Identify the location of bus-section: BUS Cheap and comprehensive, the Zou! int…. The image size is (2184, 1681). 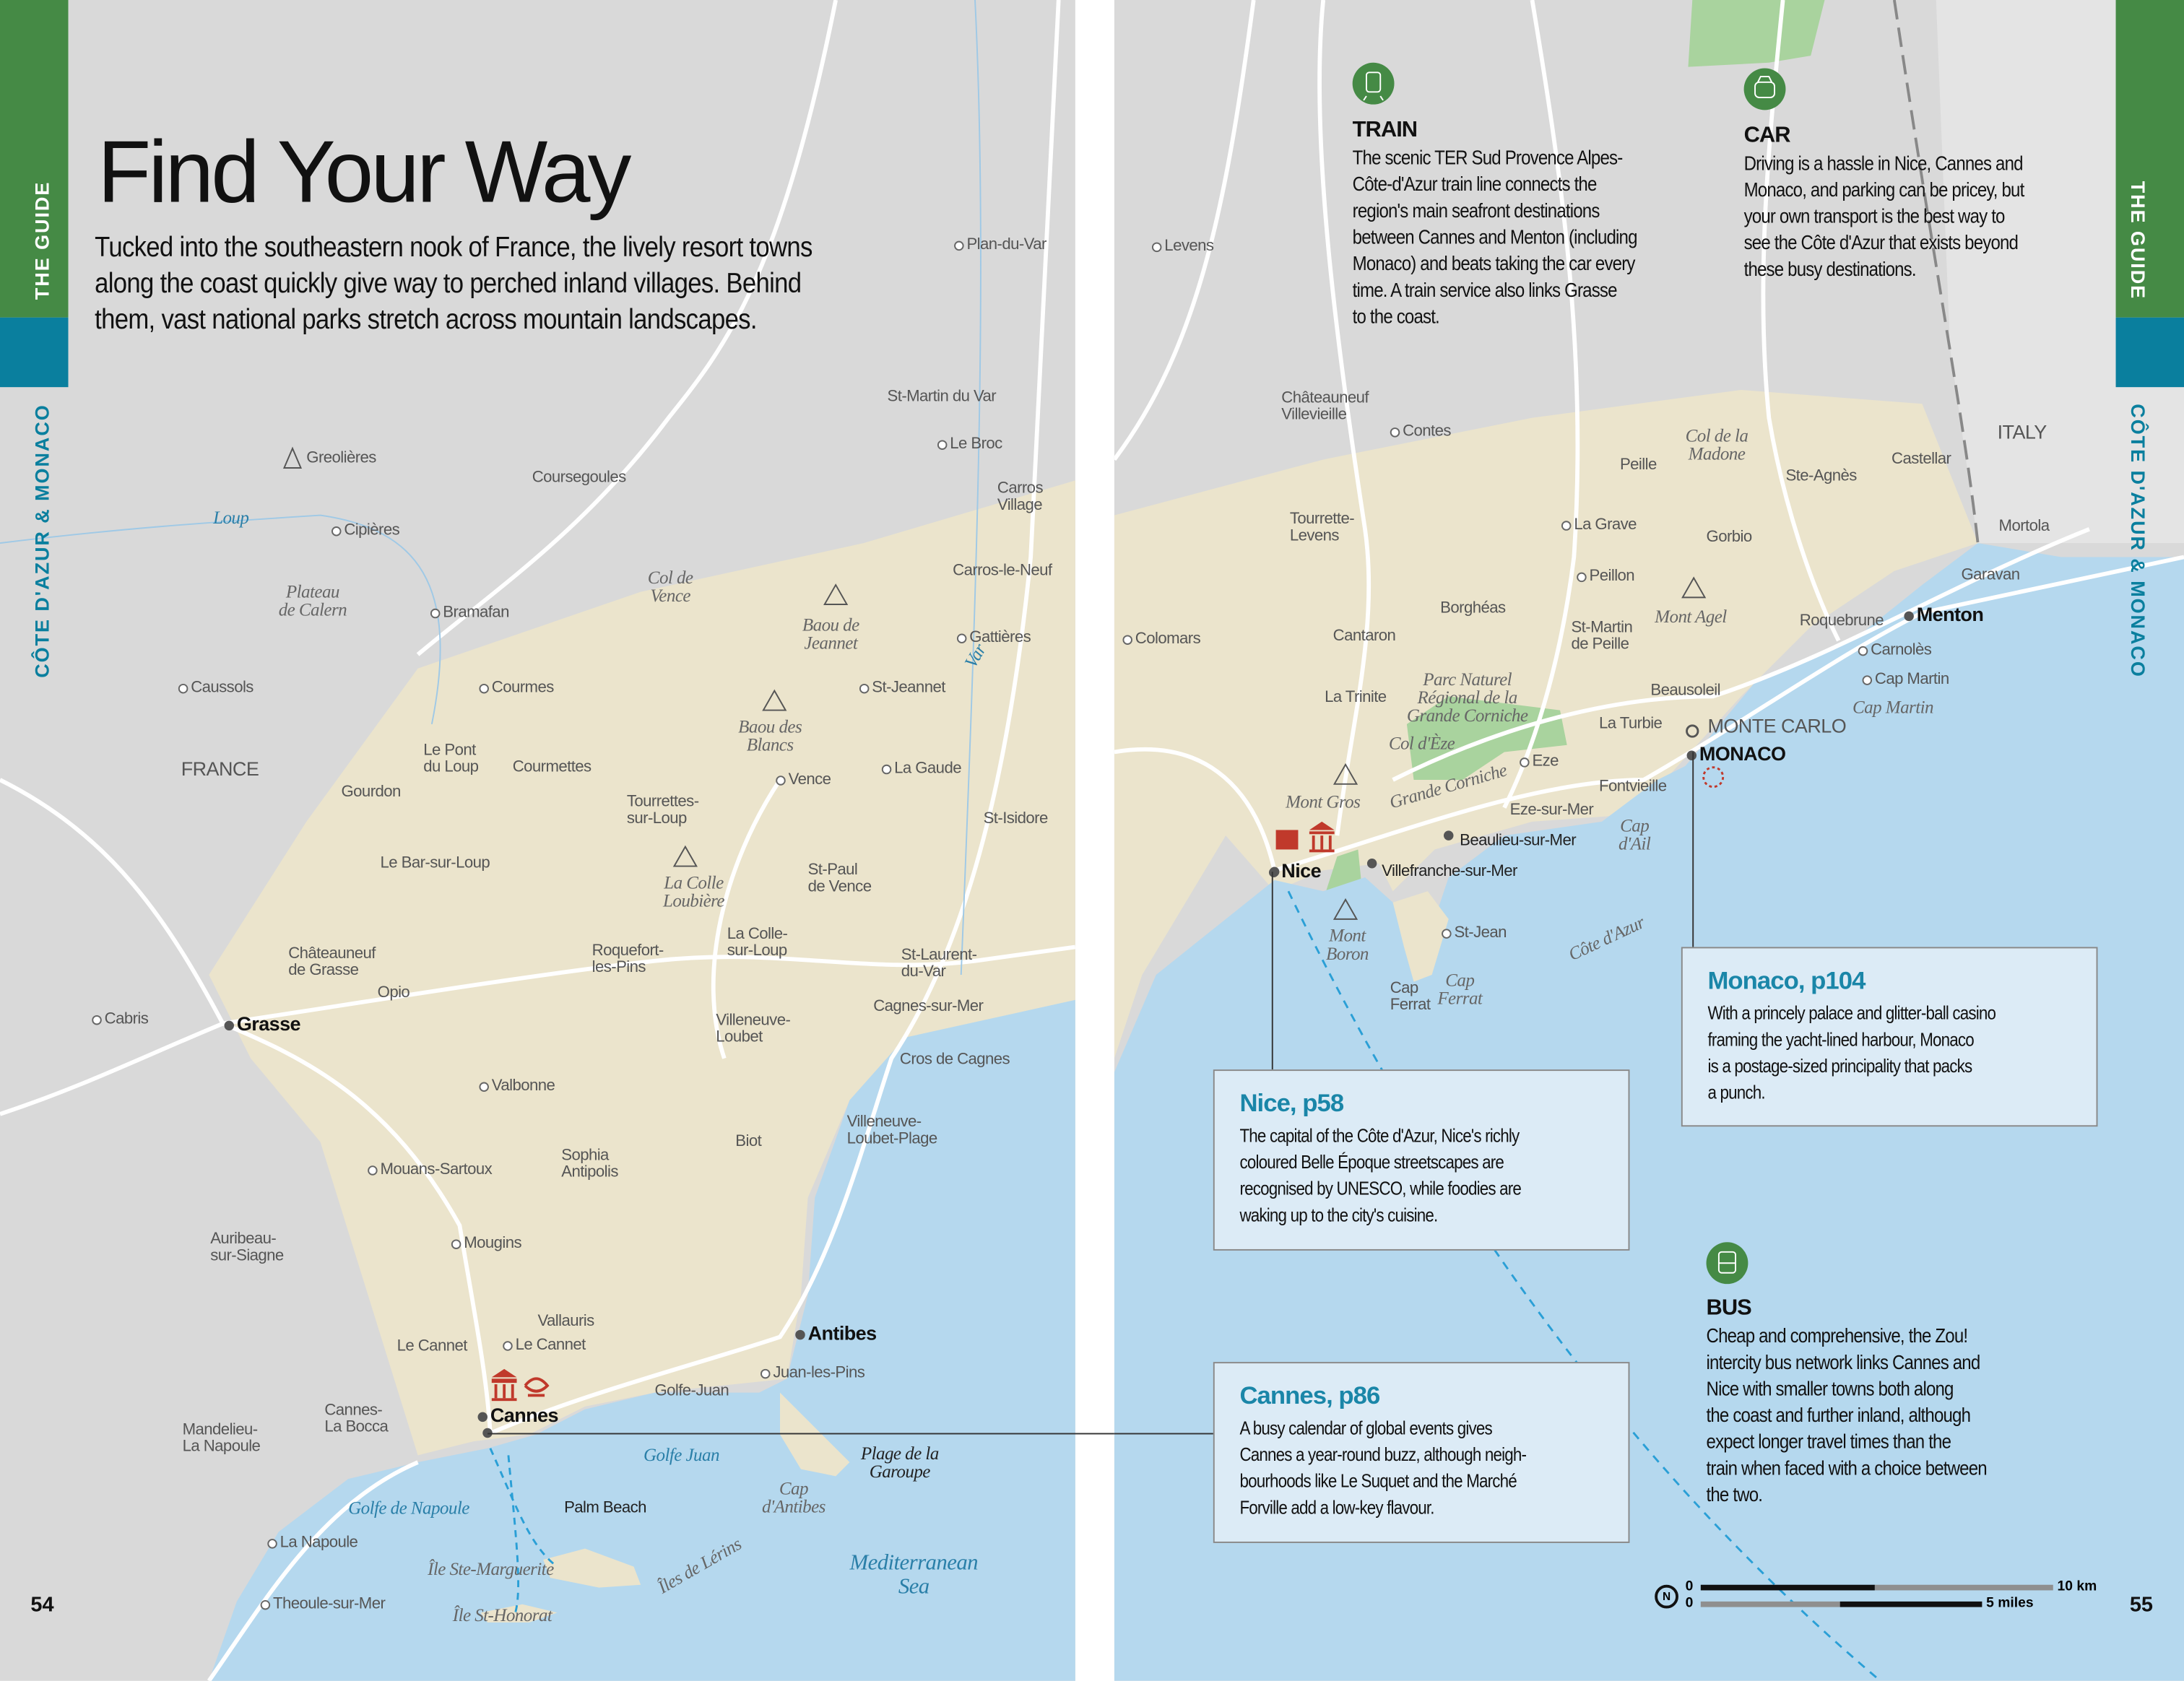
(1895, 1402).